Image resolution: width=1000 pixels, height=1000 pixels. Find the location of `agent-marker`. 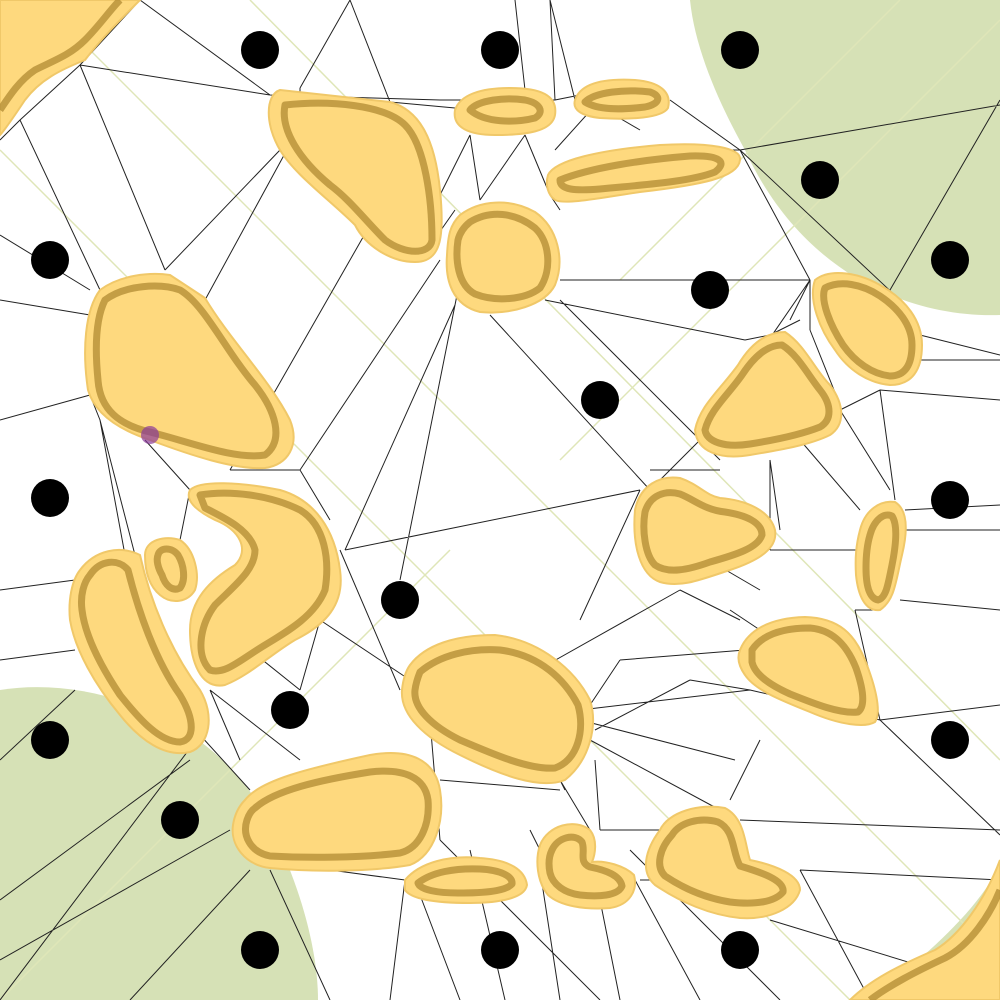

agent-marker is located at coordinates (150, 435).